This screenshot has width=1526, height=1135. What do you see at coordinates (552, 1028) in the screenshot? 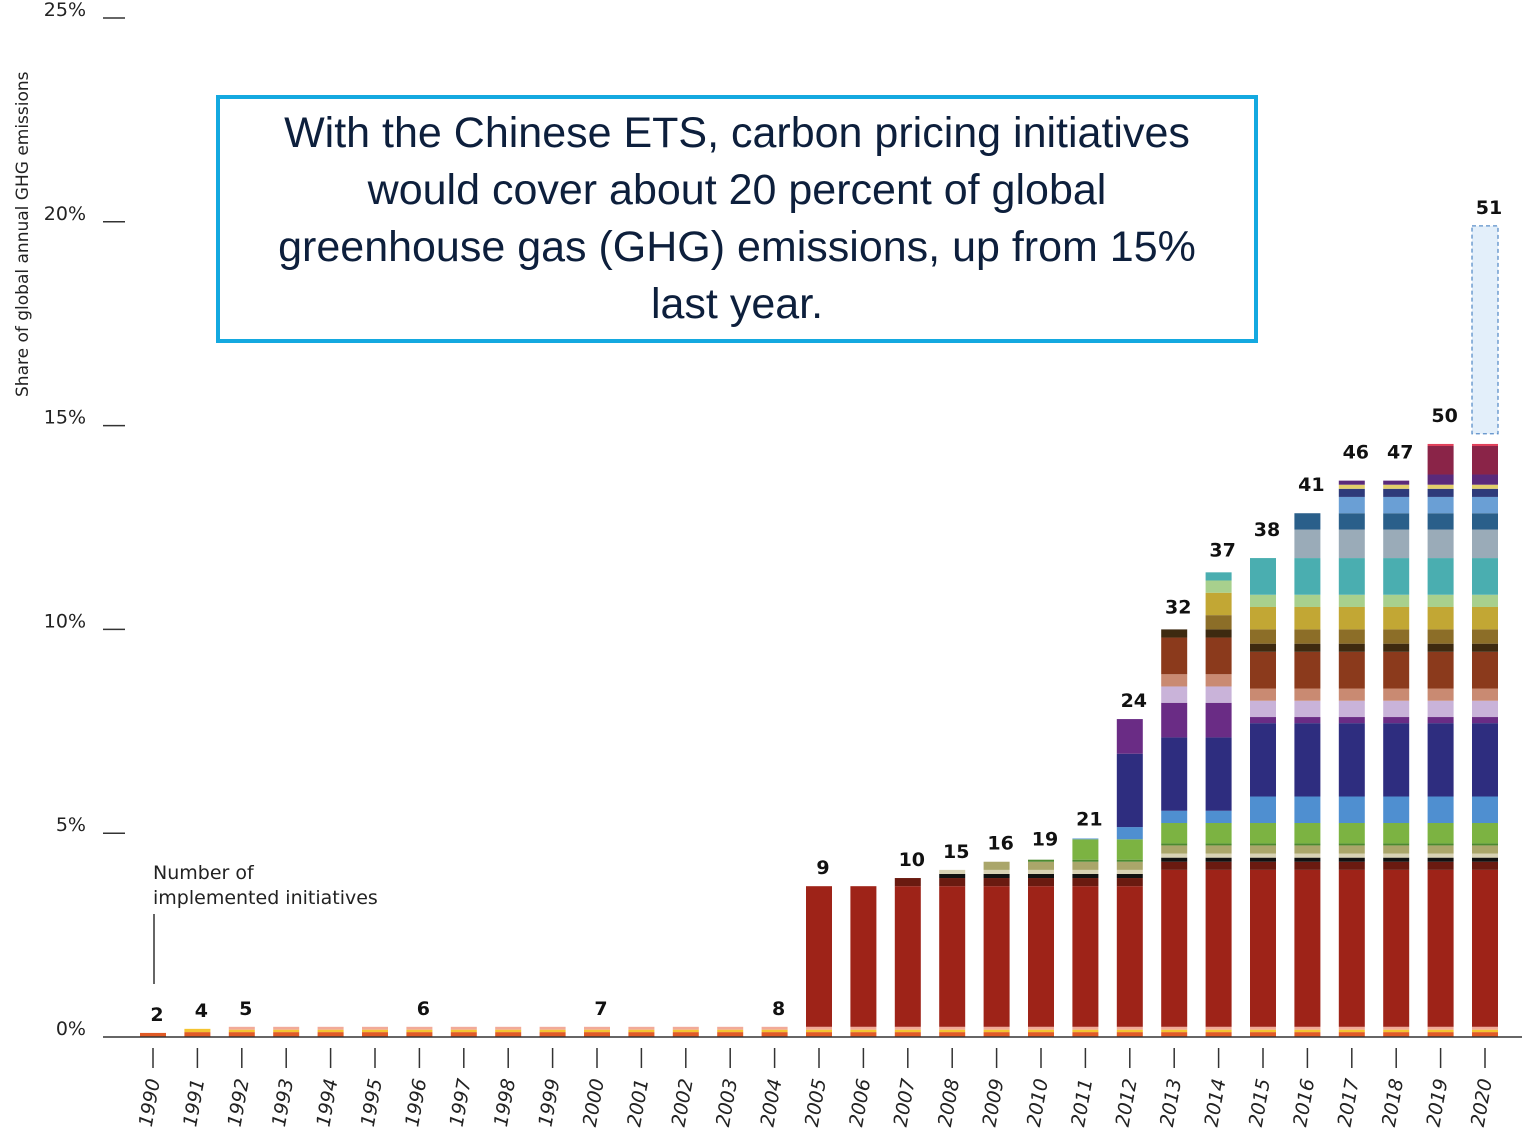
I see `bar-segment-1999` at bounding box center [552, 1028].